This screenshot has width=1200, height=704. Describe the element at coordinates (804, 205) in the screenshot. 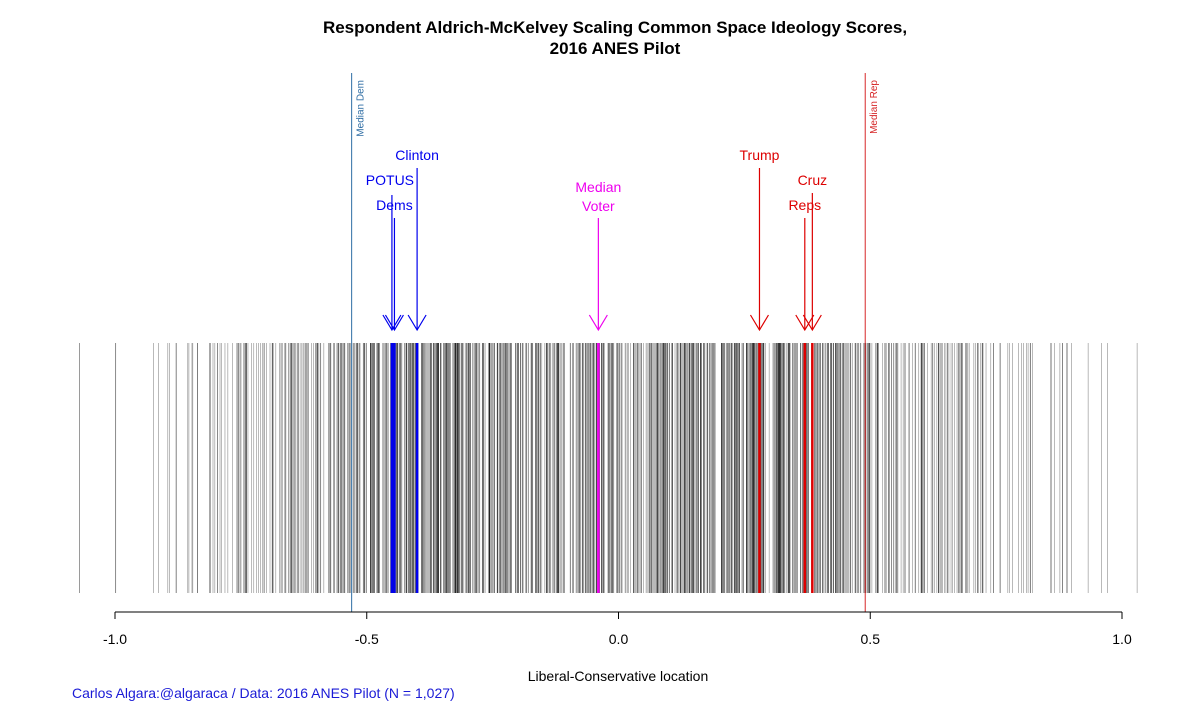

I see `stimulus-label: Reps` at that location.